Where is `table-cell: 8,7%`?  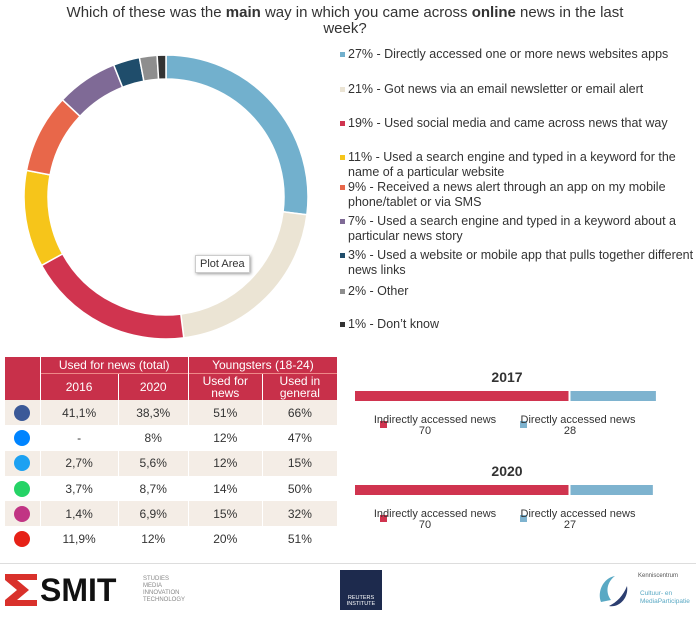 table-cell: 8,7% is located at coordinates (153, 488).